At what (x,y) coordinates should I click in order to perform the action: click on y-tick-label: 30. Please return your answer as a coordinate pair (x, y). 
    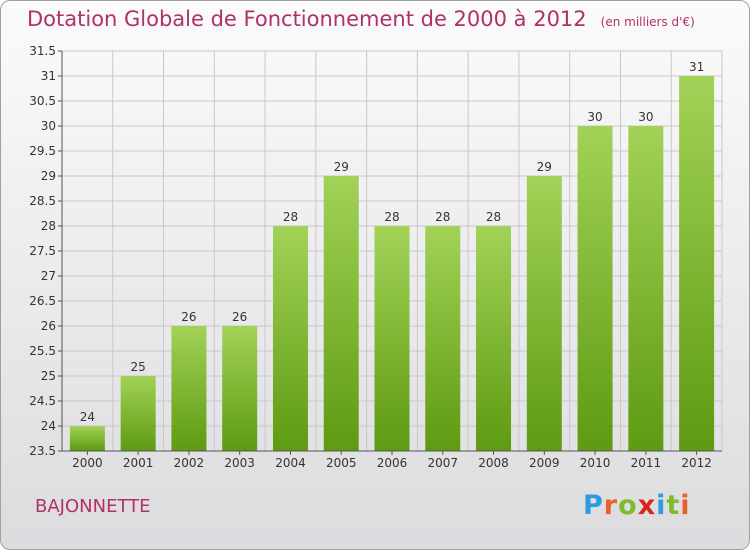
    Looking at the image, I should click on (48, 126).